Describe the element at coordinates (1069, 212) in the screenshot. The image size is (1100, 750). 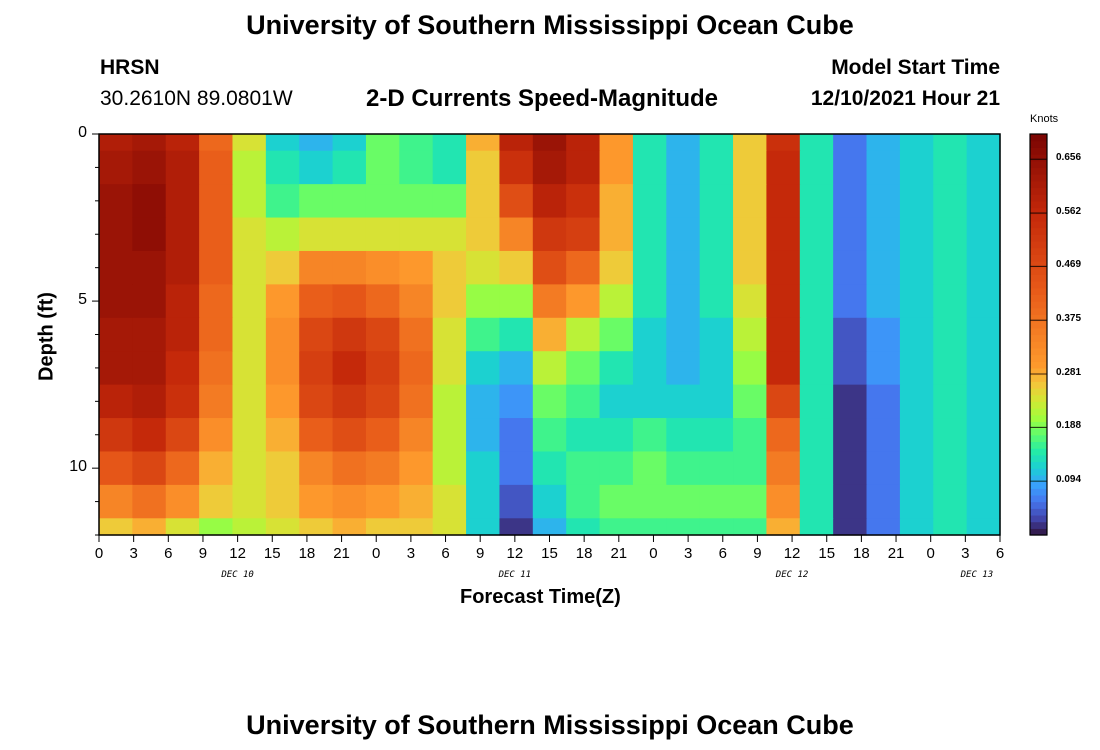
I see `colorbar-tick-label: 0.562` at that location.